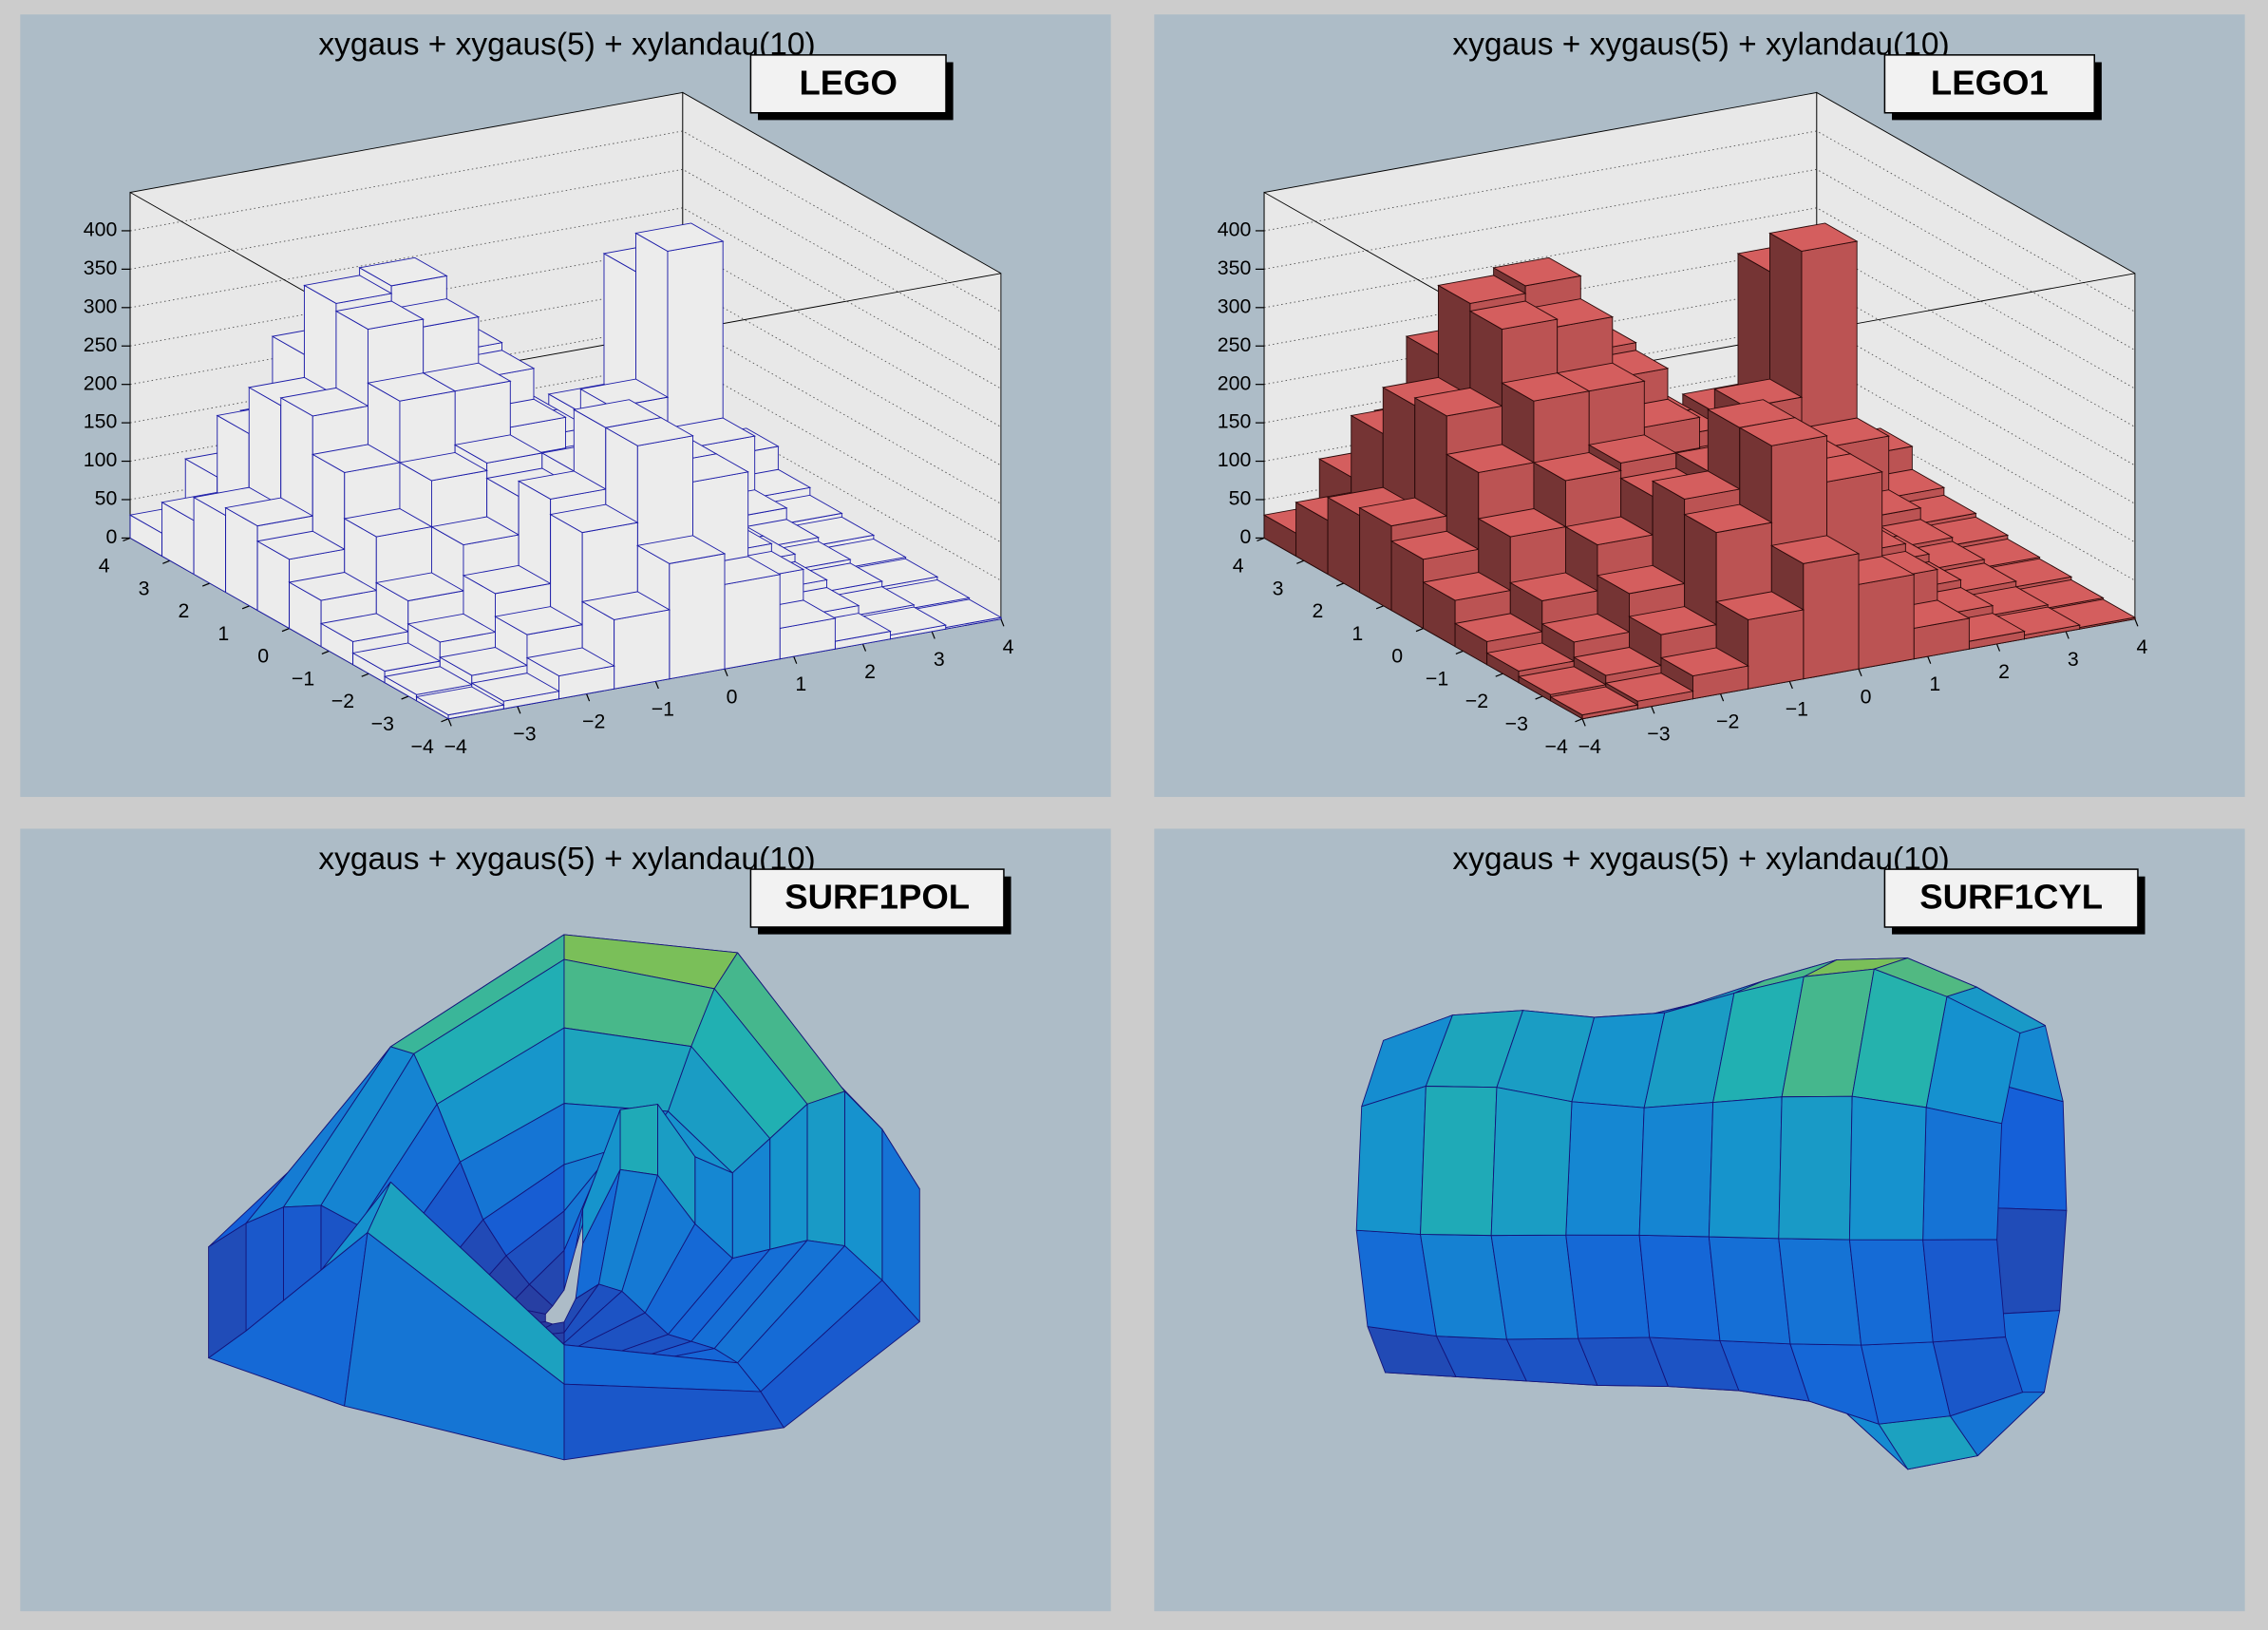 Image resolution: width=2268 pixels, height=1630 pixels. I want to click on y-tick-label: 4, so click(1238, 565).